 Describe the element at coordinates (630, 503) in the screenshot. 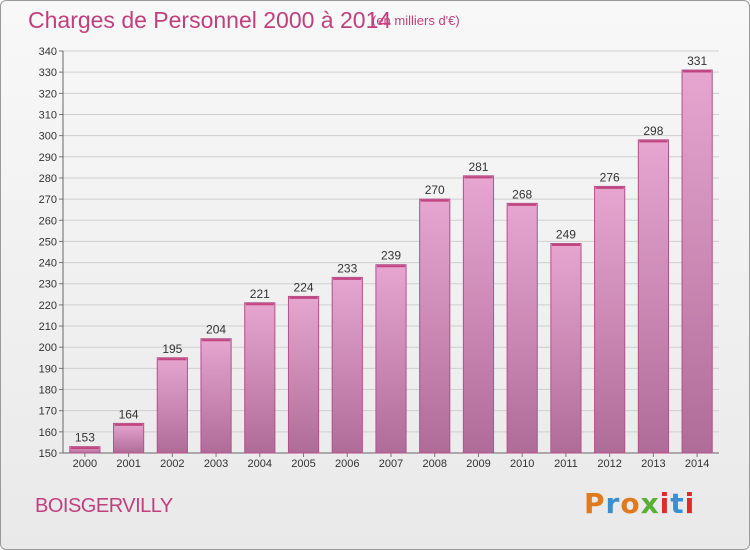

I see `logo-letter: o` at that location.